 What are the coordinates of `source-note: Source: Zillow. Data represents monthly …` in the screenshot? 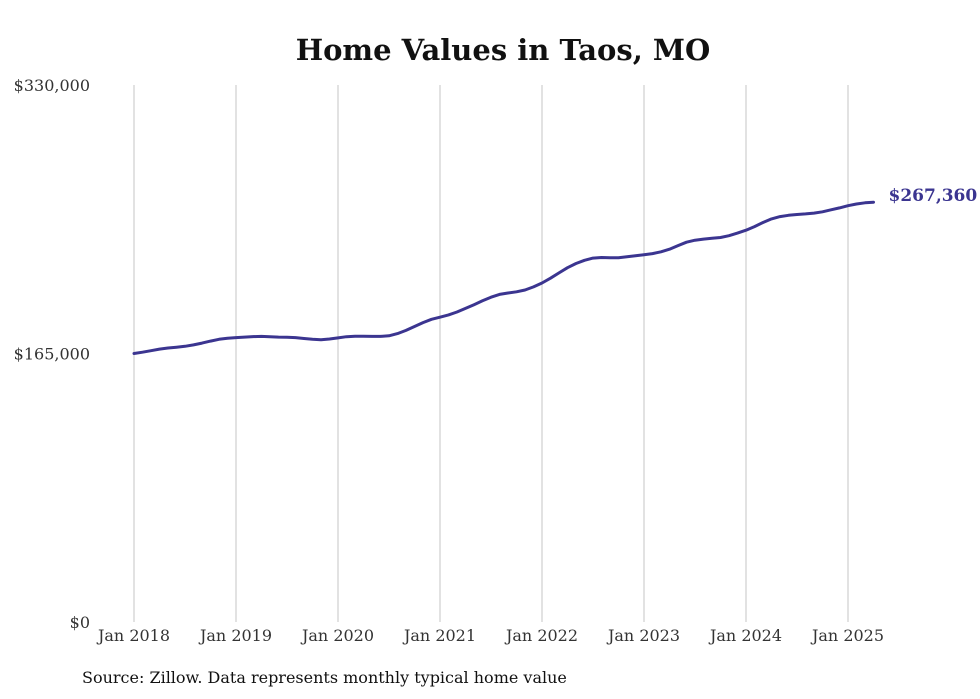 It's located at (324, 677).